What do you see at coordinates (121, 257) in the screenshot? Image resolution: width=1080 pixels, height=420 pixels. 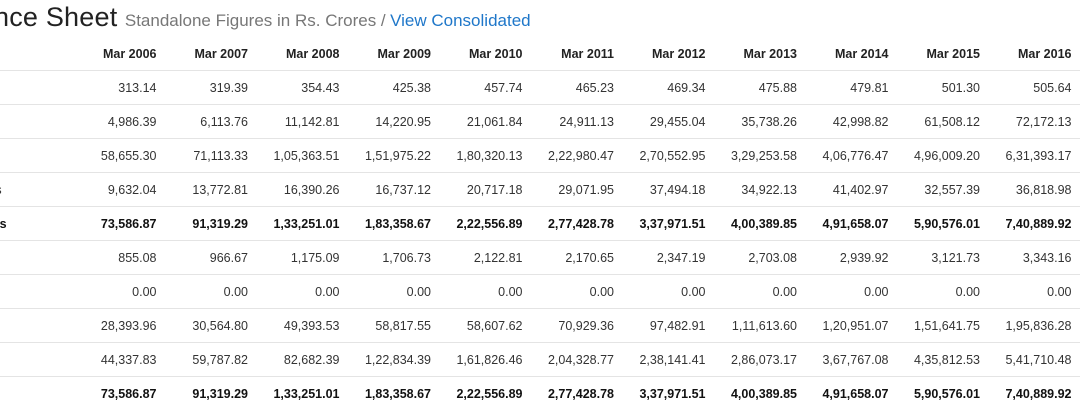 I see `table-cell: 855.08` at bounding box center [121, 257].